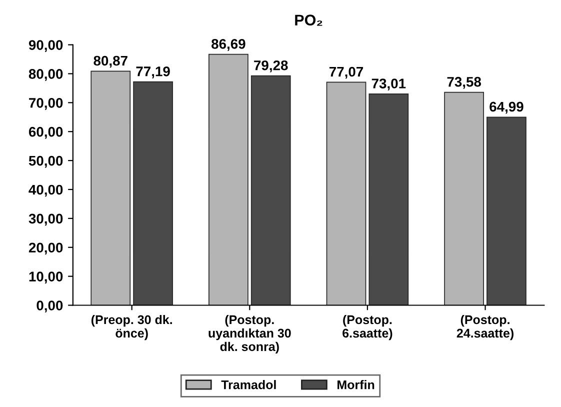  Describe the element at coordinates (248, 385) in the screenshot. I see `legend-label: Tramadol` at that location.